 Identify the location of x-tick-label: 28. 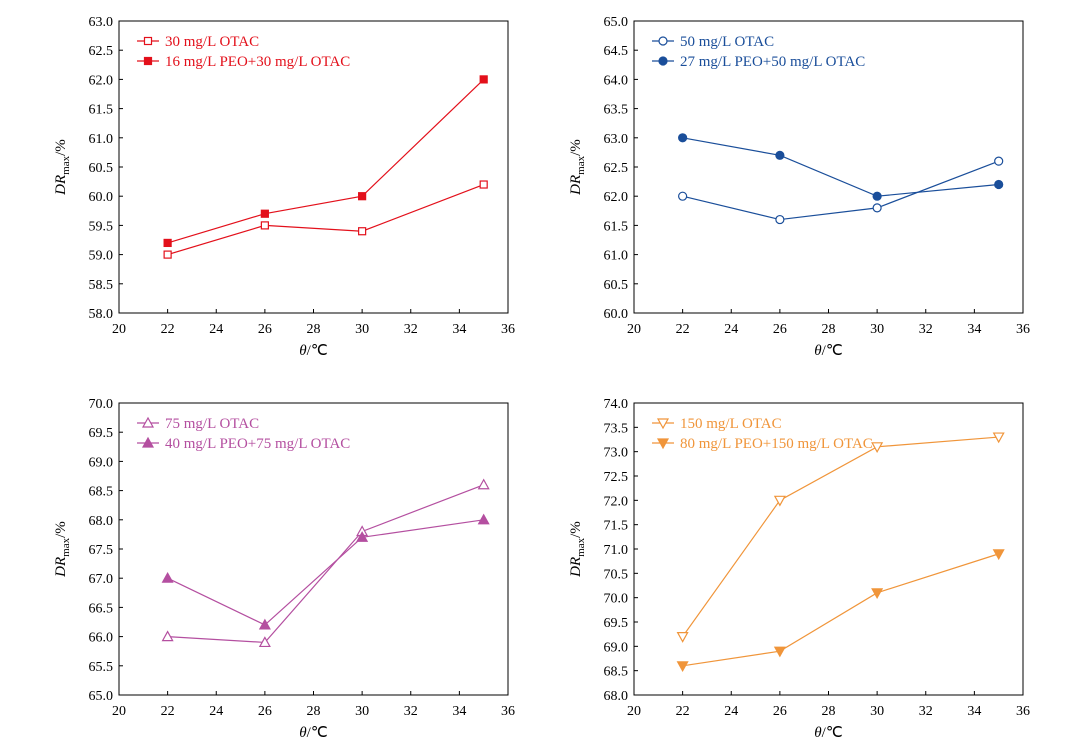
(829, 711).